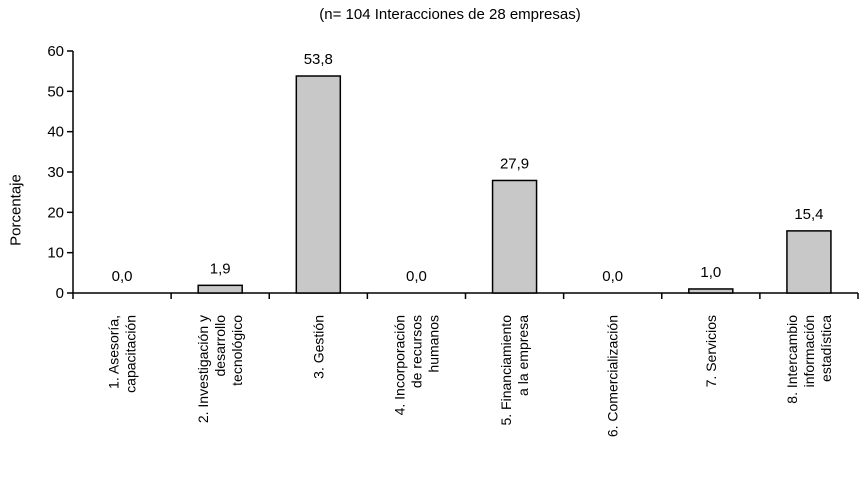  I want to click on y-tick-label-0: 0, so click(60, 293).